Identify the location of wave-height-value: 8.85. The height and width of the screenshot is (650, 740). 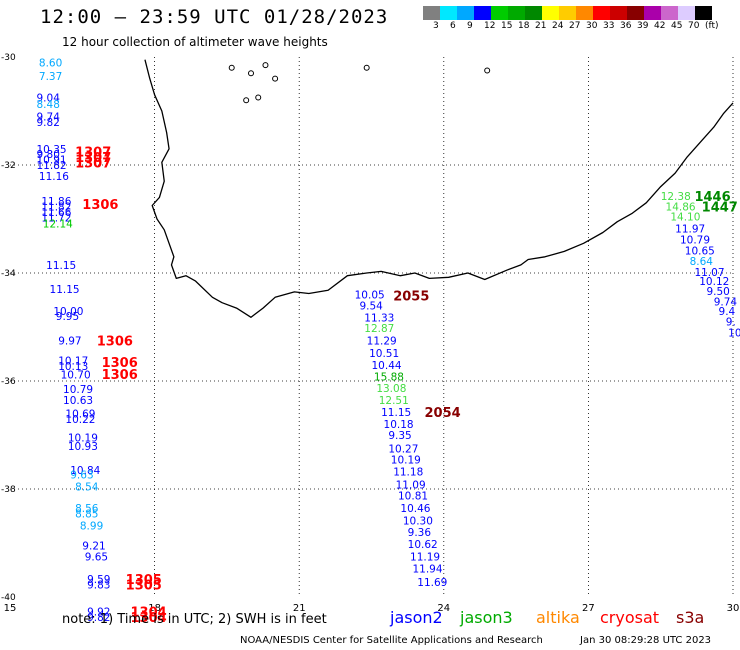
(86, 514).